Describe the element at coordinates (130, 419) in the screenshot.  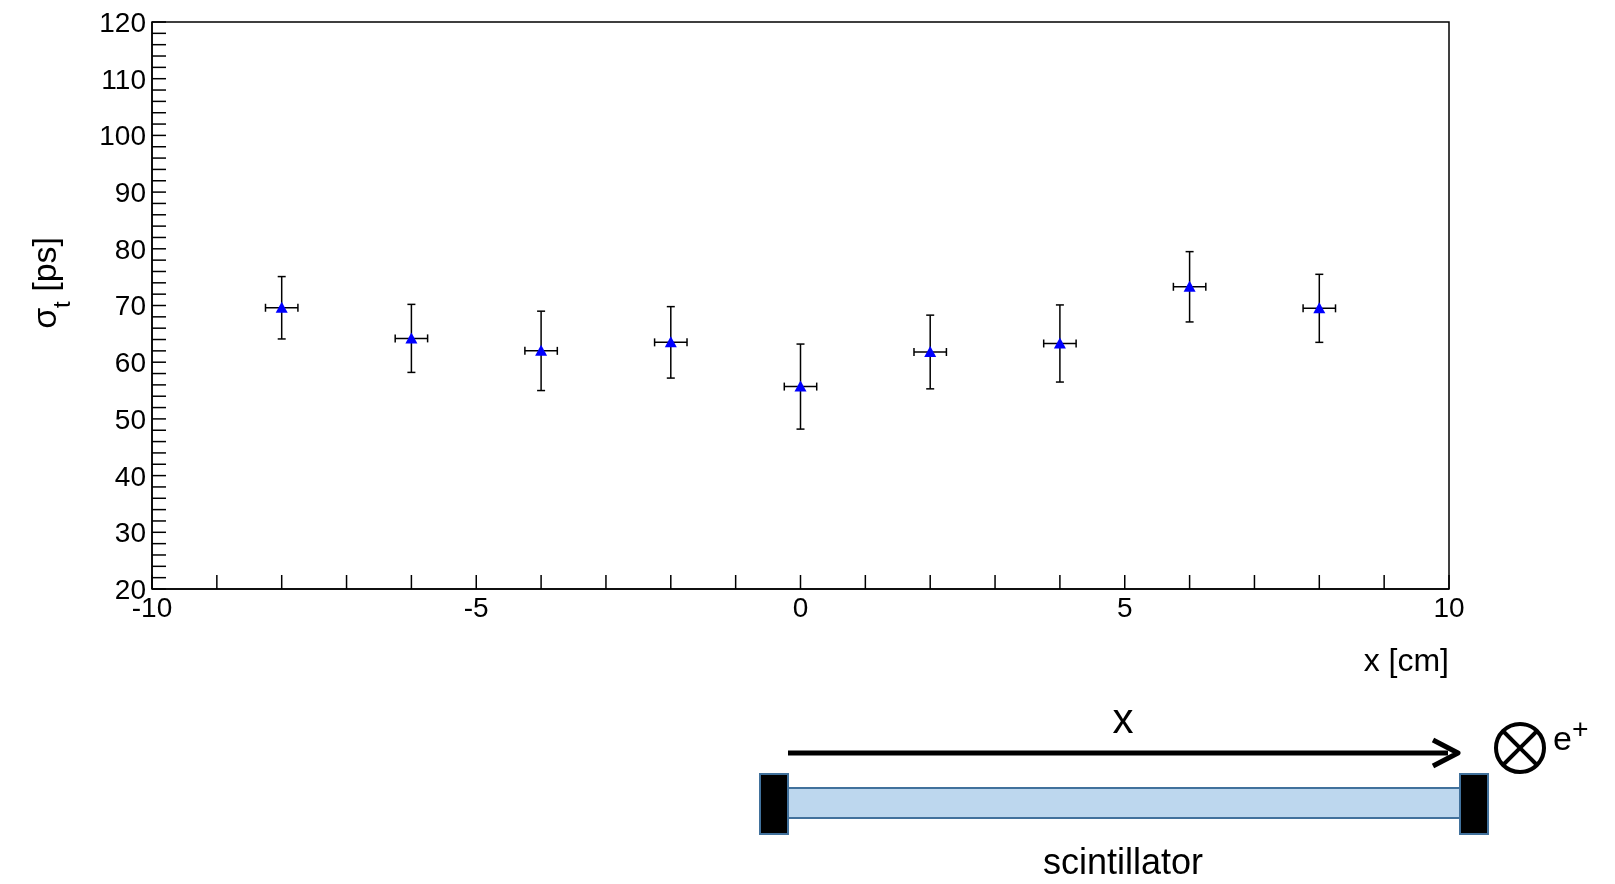
I see `y-tick-label: 50` at that location.